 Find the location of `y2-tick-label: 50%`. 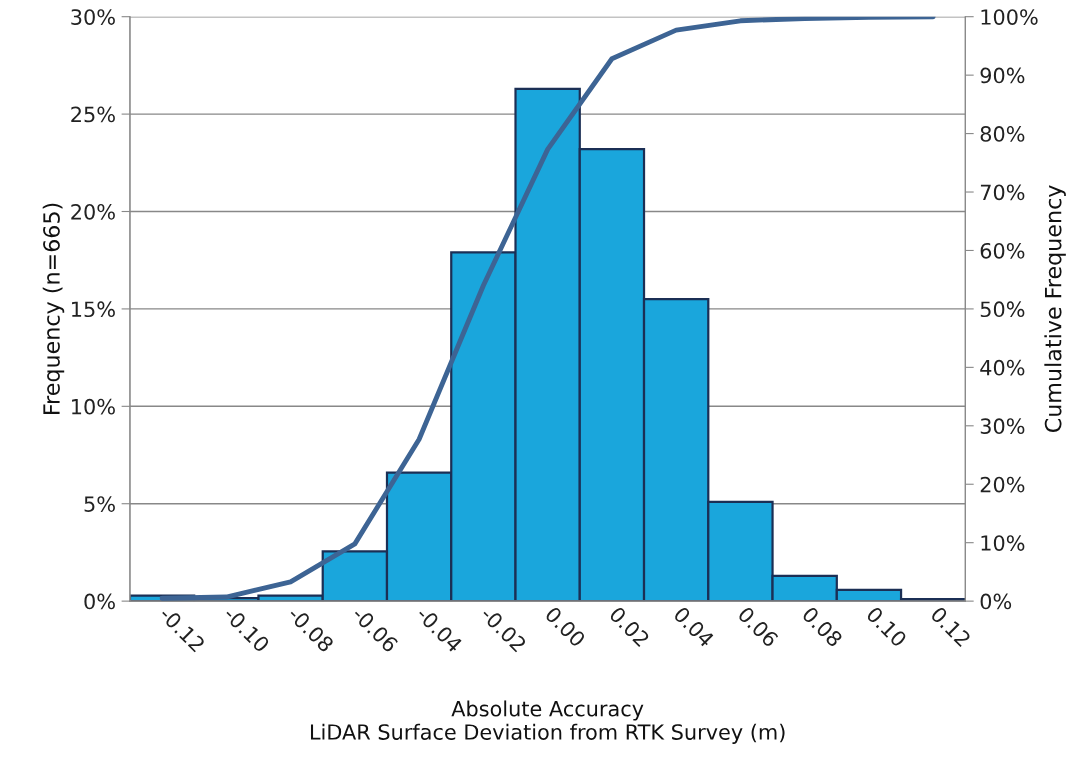

y2-tick-label: 50% is located at coordinates (1002, 309).